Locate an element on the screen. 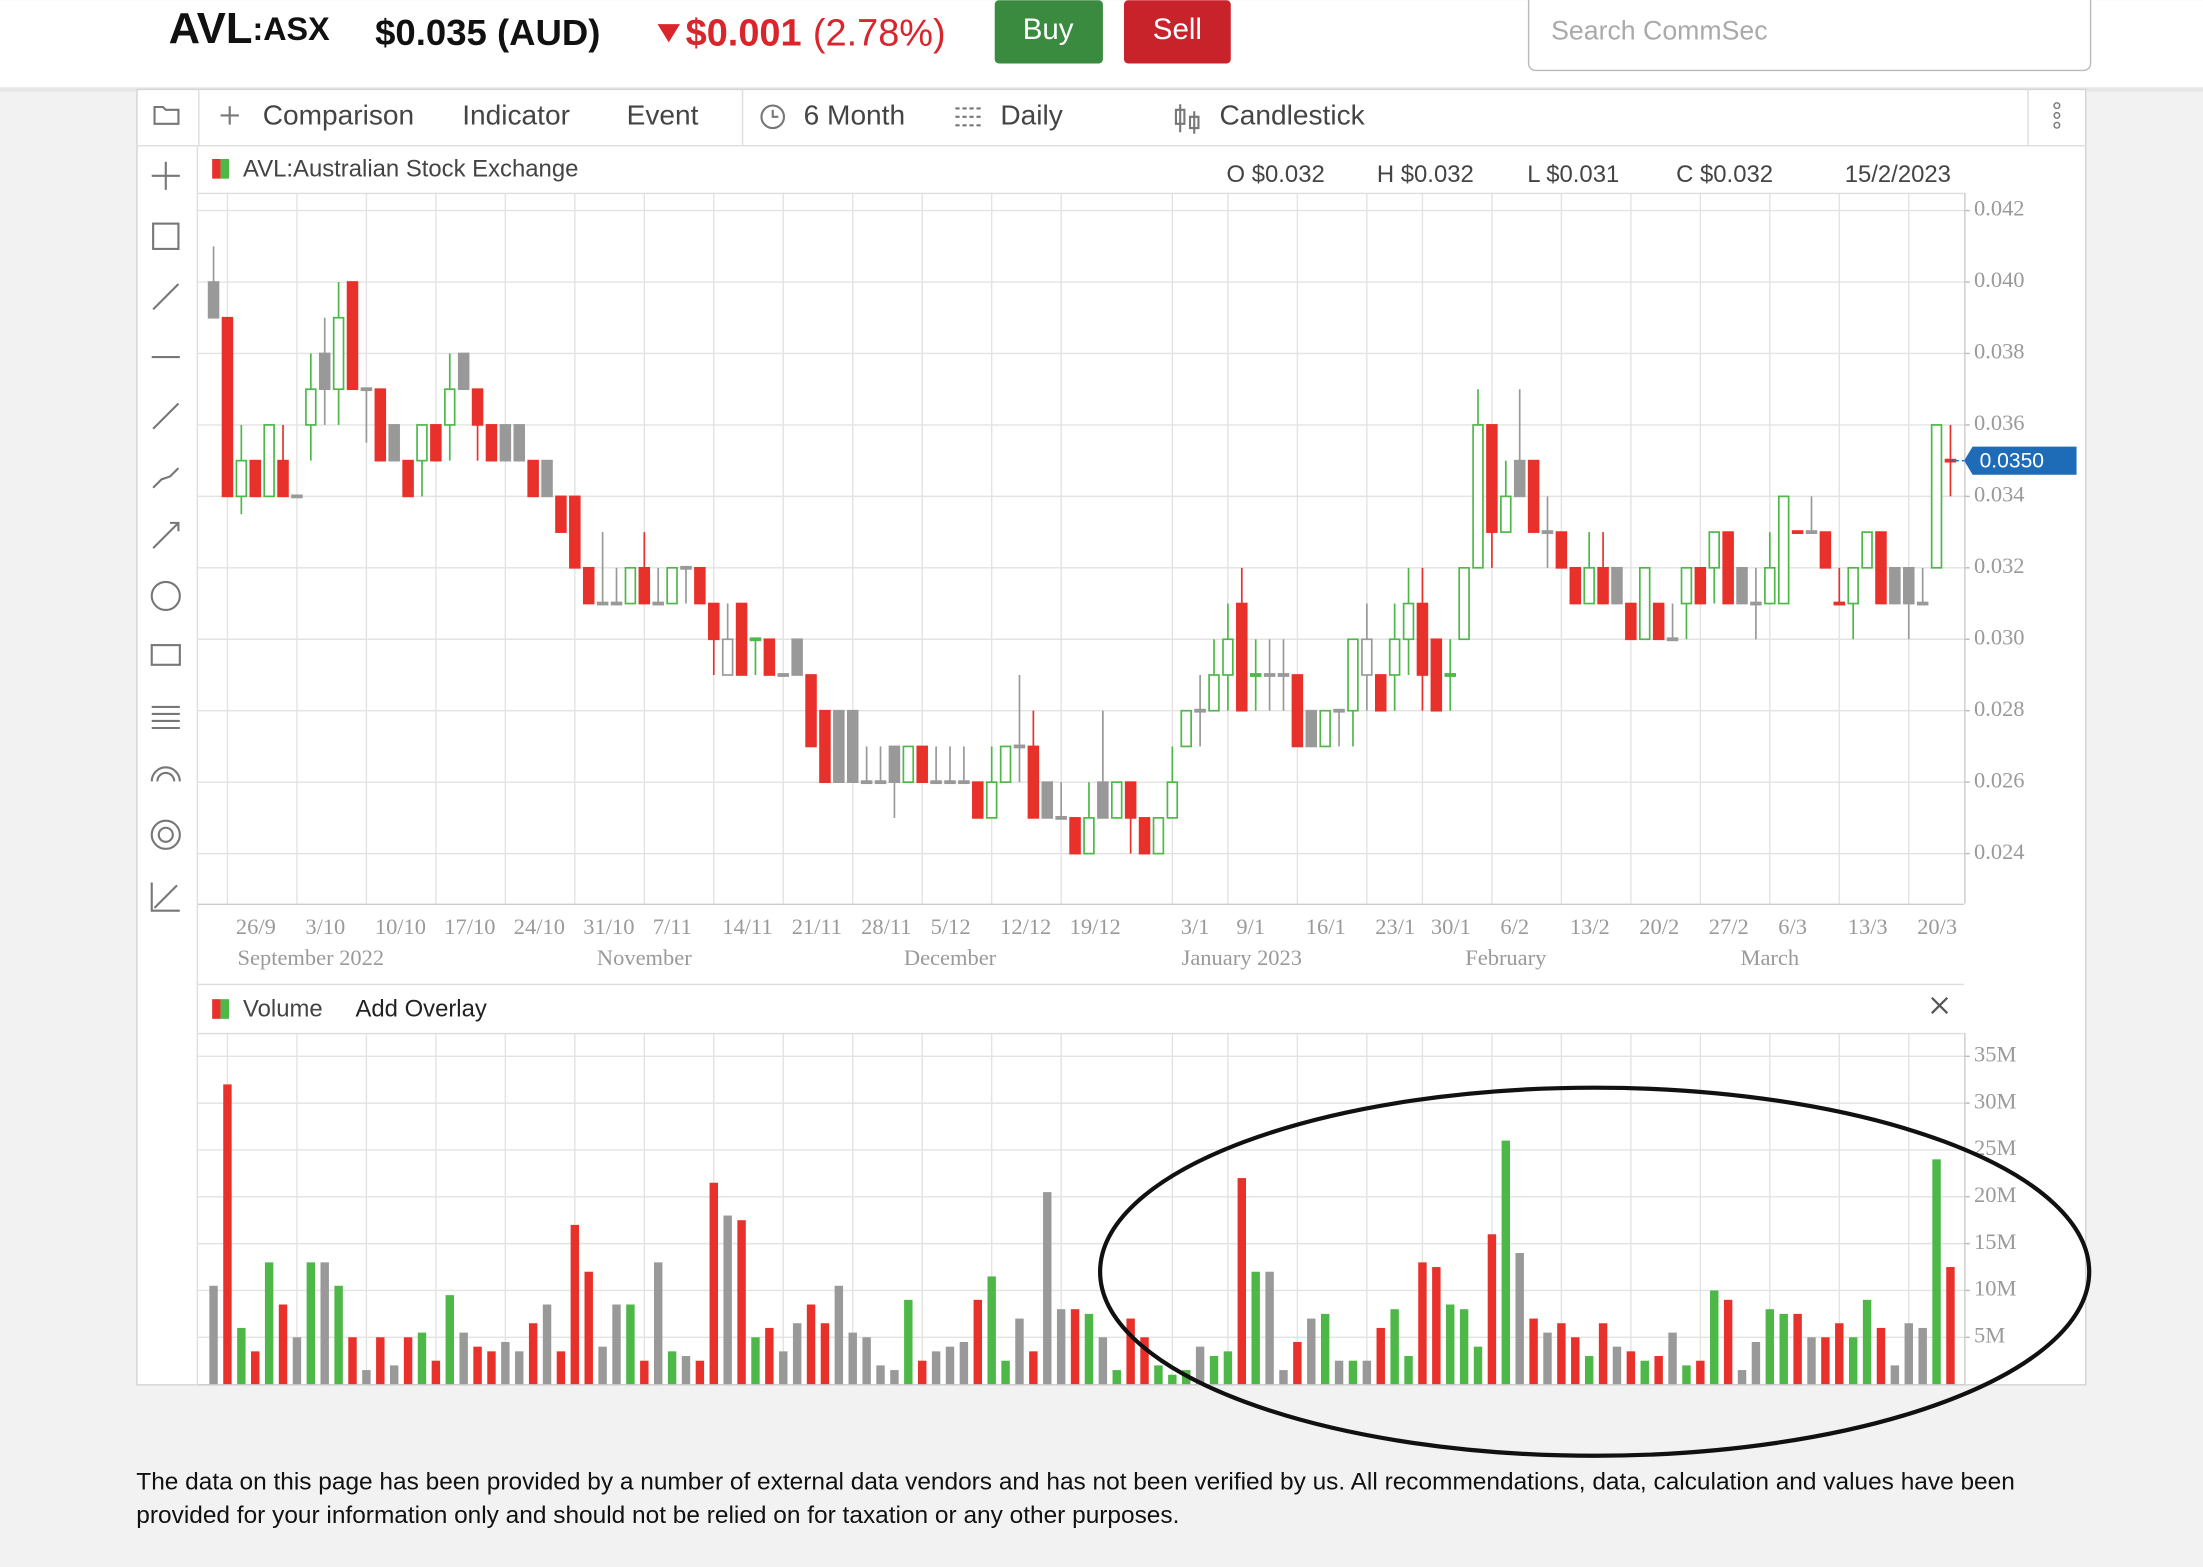 Image resolution: width=2203 pixels, height=1567 pixels. x-tick-label: 20/3 is located at coordinates (1937, 926).